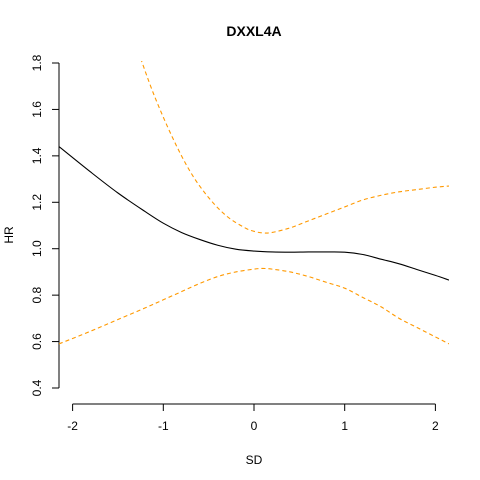  What do you see at coordinates (435, 426) in the screenshot?
I see `x-tick-label: 2` at bounding box center [435, 426].